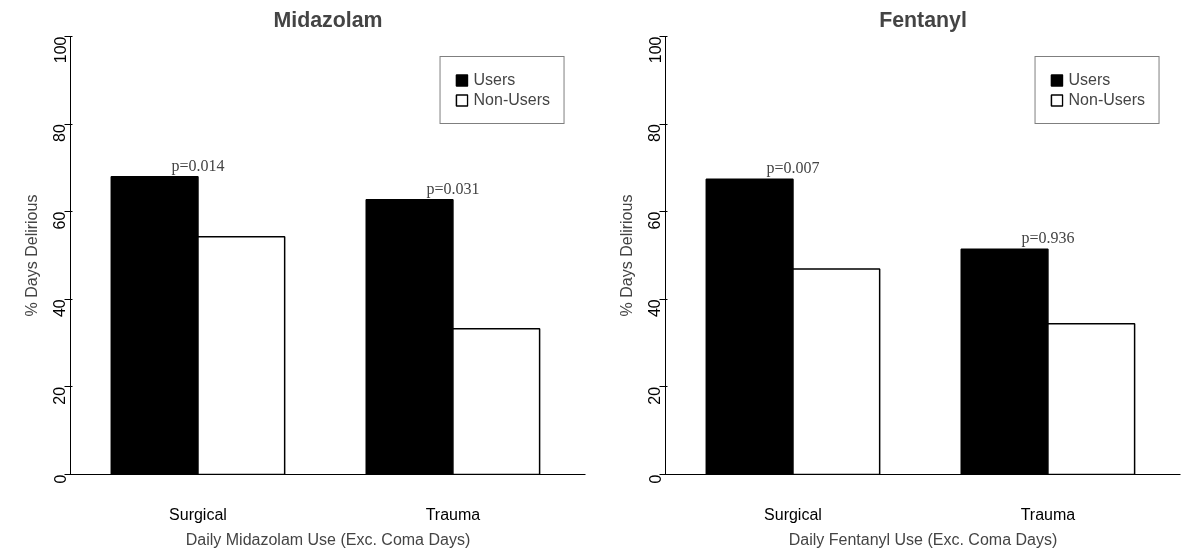 This screenshot has width=1201, height=556. What do you see at coordinates (198, 165) in the screenshot?
I see `annotation: p=0.014` at bounding box center [198, 165].